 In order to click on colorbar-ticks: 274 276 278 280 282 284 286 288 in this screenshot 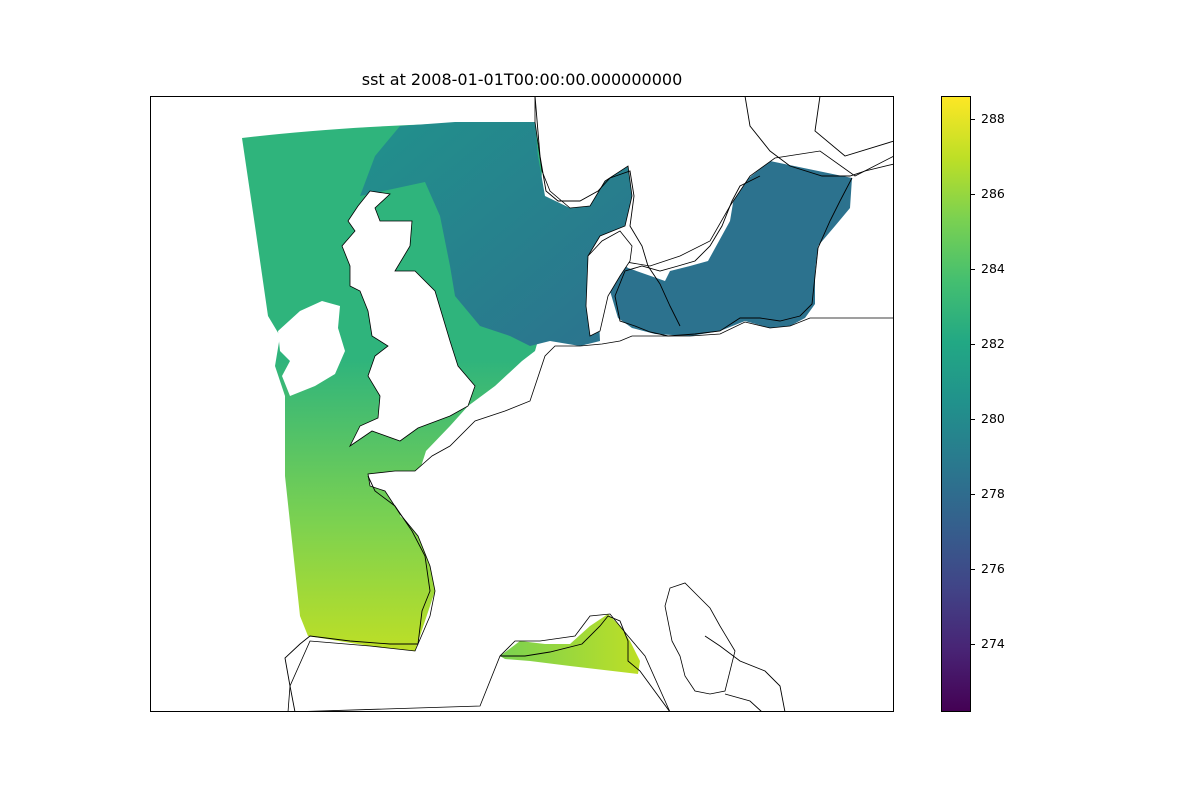, I will do `click(1011, 404)`.